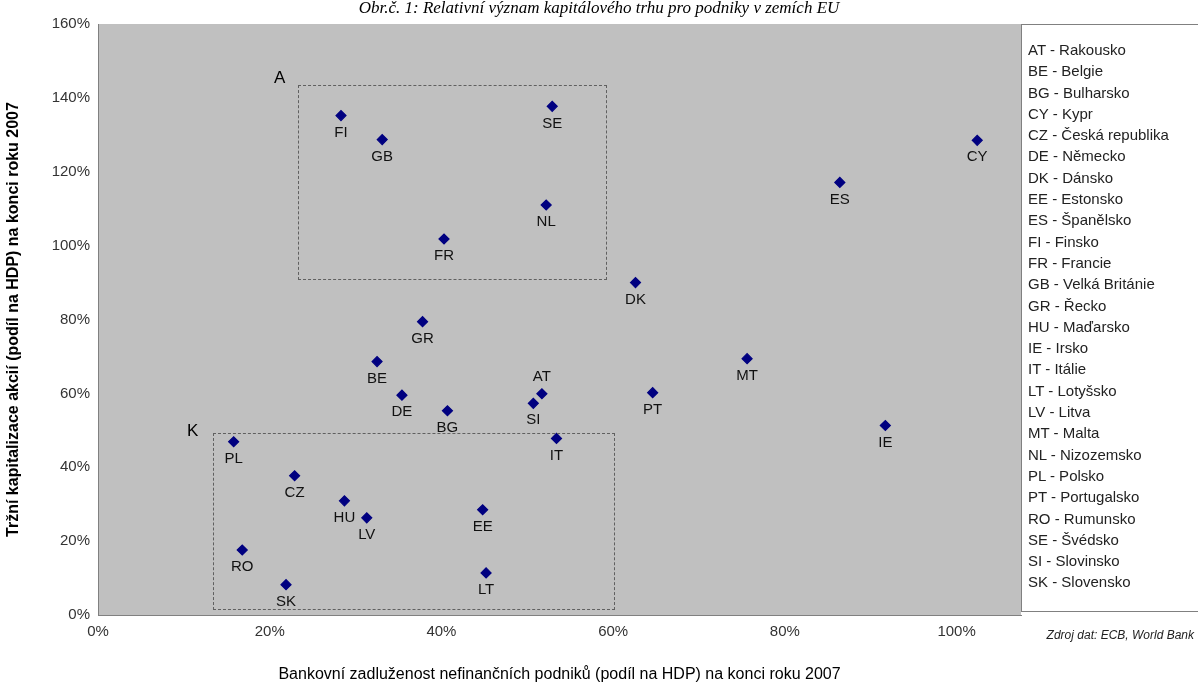 The height and width of the screenshot is (688, 1198). Describe the element at coordinates (294, 491) in the screenshot. I see `series-label: CZ` at that location.